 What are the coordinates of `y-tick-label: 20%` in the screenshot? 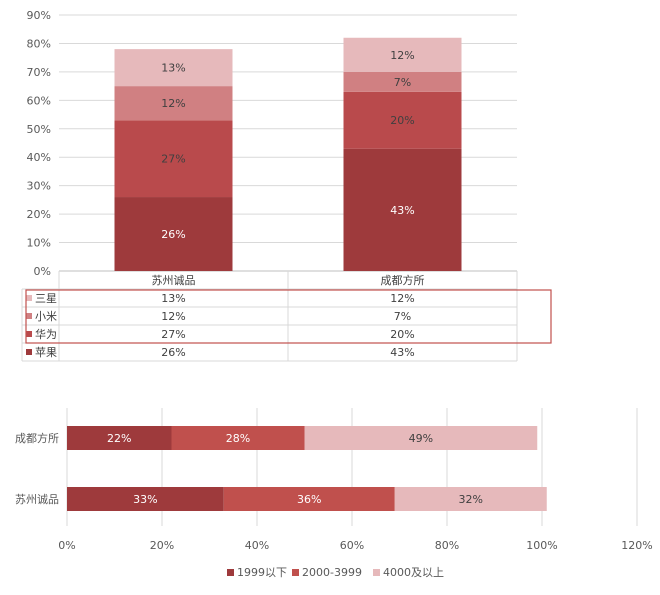 It's located at (39, 214).